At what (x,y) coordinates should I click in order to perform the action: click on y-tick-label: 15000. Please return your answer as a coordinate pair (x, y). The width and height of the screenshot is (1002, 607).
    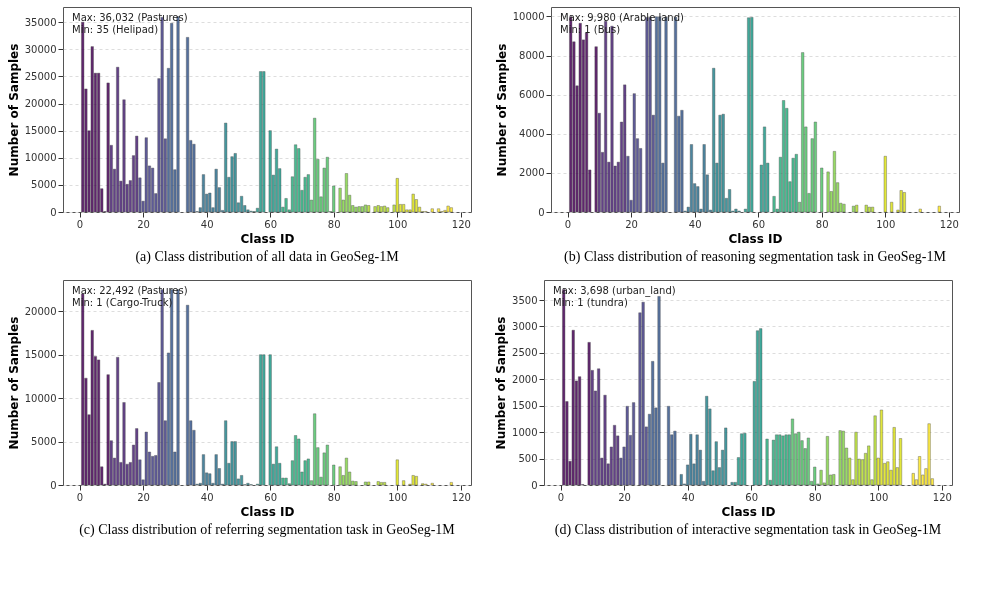
    Looking at the image, I should click on (40, 131).